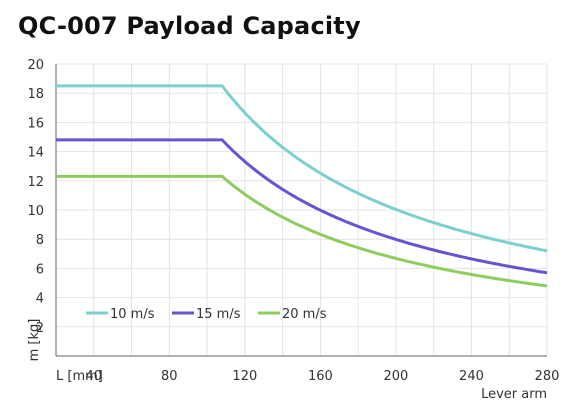  Describe the element at coordinates (34, 340) in the screenshot. I see `y-axis-label: m [kg]` at that location.